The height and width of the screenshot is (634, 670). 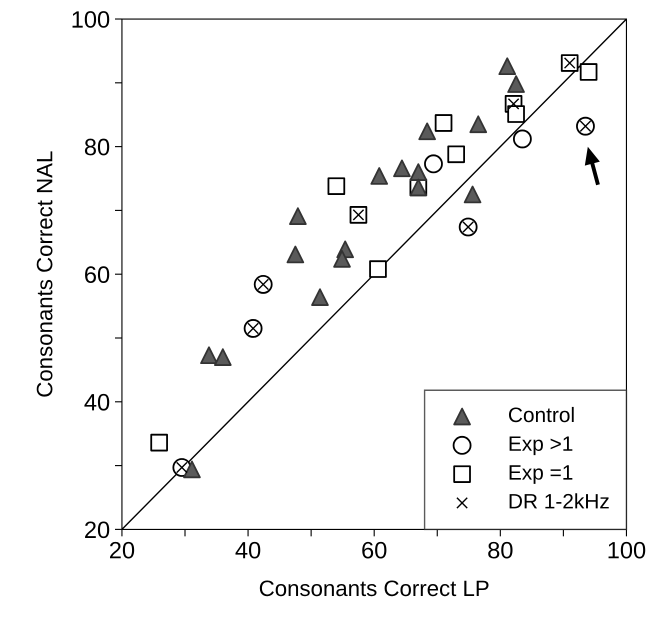 I want to click on x-tick-label: 20, so click(x=122, y=550).